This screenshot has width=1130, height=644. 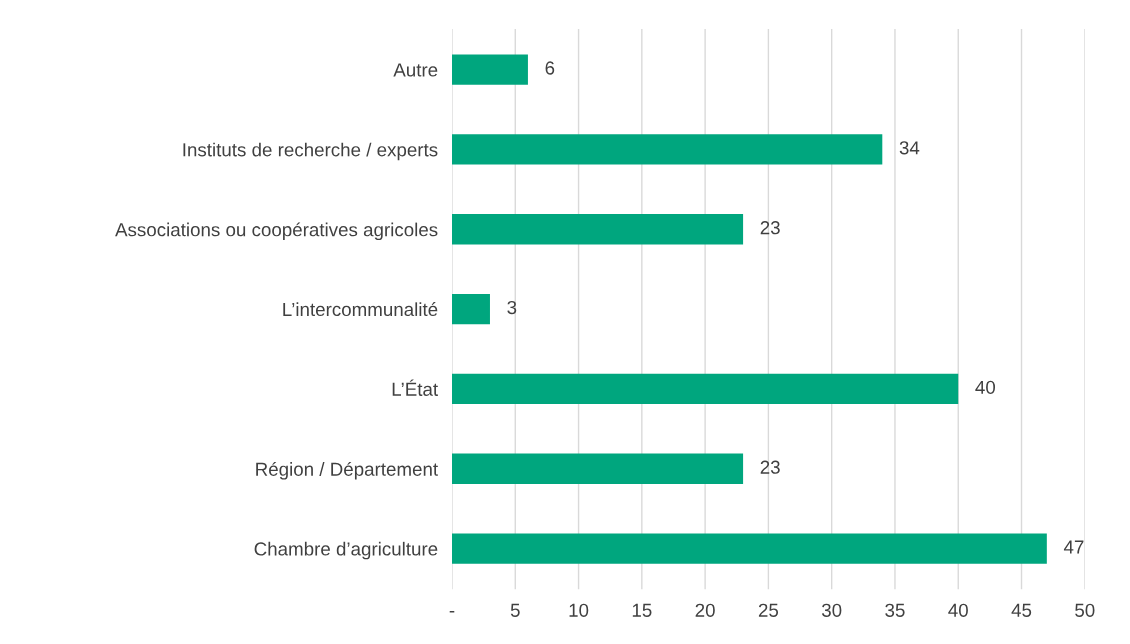 I want to click on y-tick-label: L’intercommunalité, so click(x=360, y=309).